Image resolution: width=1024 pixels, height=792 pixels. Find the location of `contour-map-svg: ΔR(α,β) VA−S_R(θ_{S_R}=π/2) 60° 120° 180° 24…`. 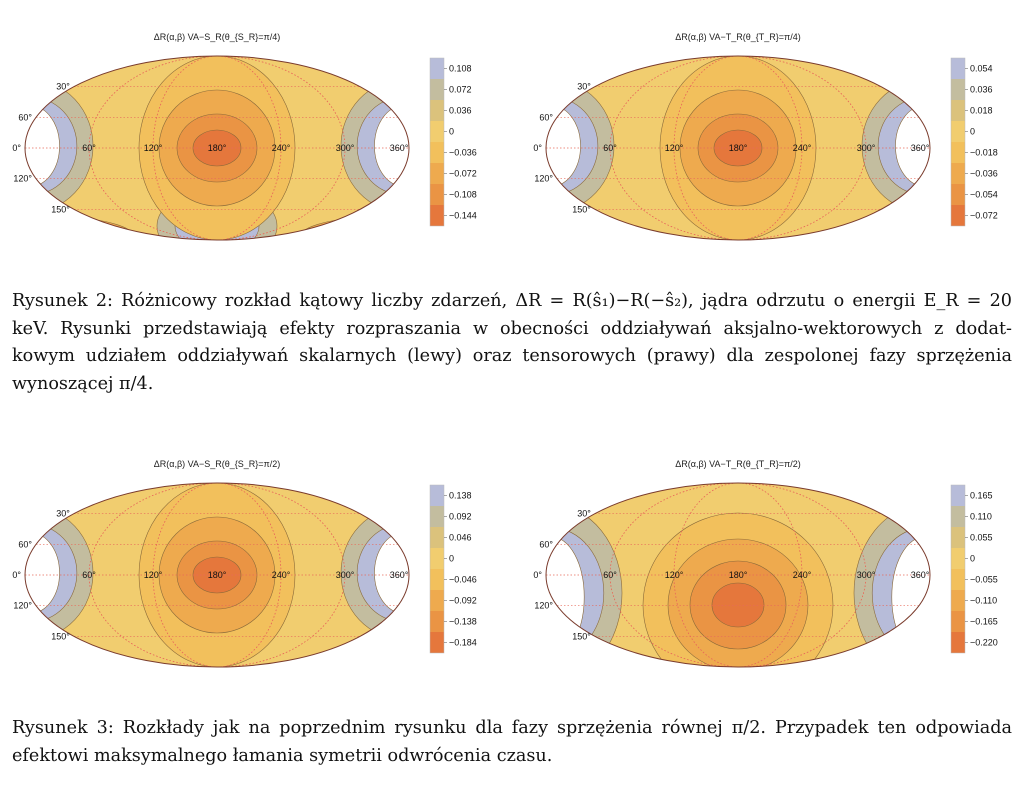

contour-map-svg: ΔR(α,β) VA−S_R(θ_{S_R}=π/2) 60° 120° 180° 24… is located at coordinates (244, 563).